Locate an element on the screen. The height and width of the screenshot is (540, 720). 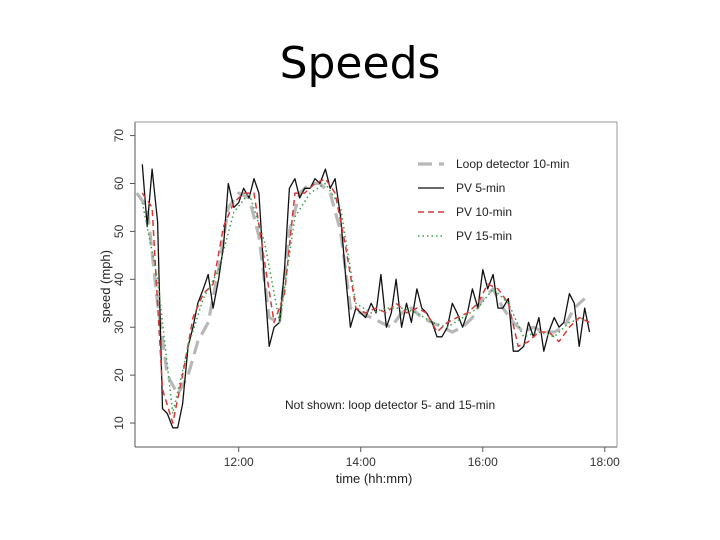
x-tick-label: 16:00 is located at coordinates (483, 462).